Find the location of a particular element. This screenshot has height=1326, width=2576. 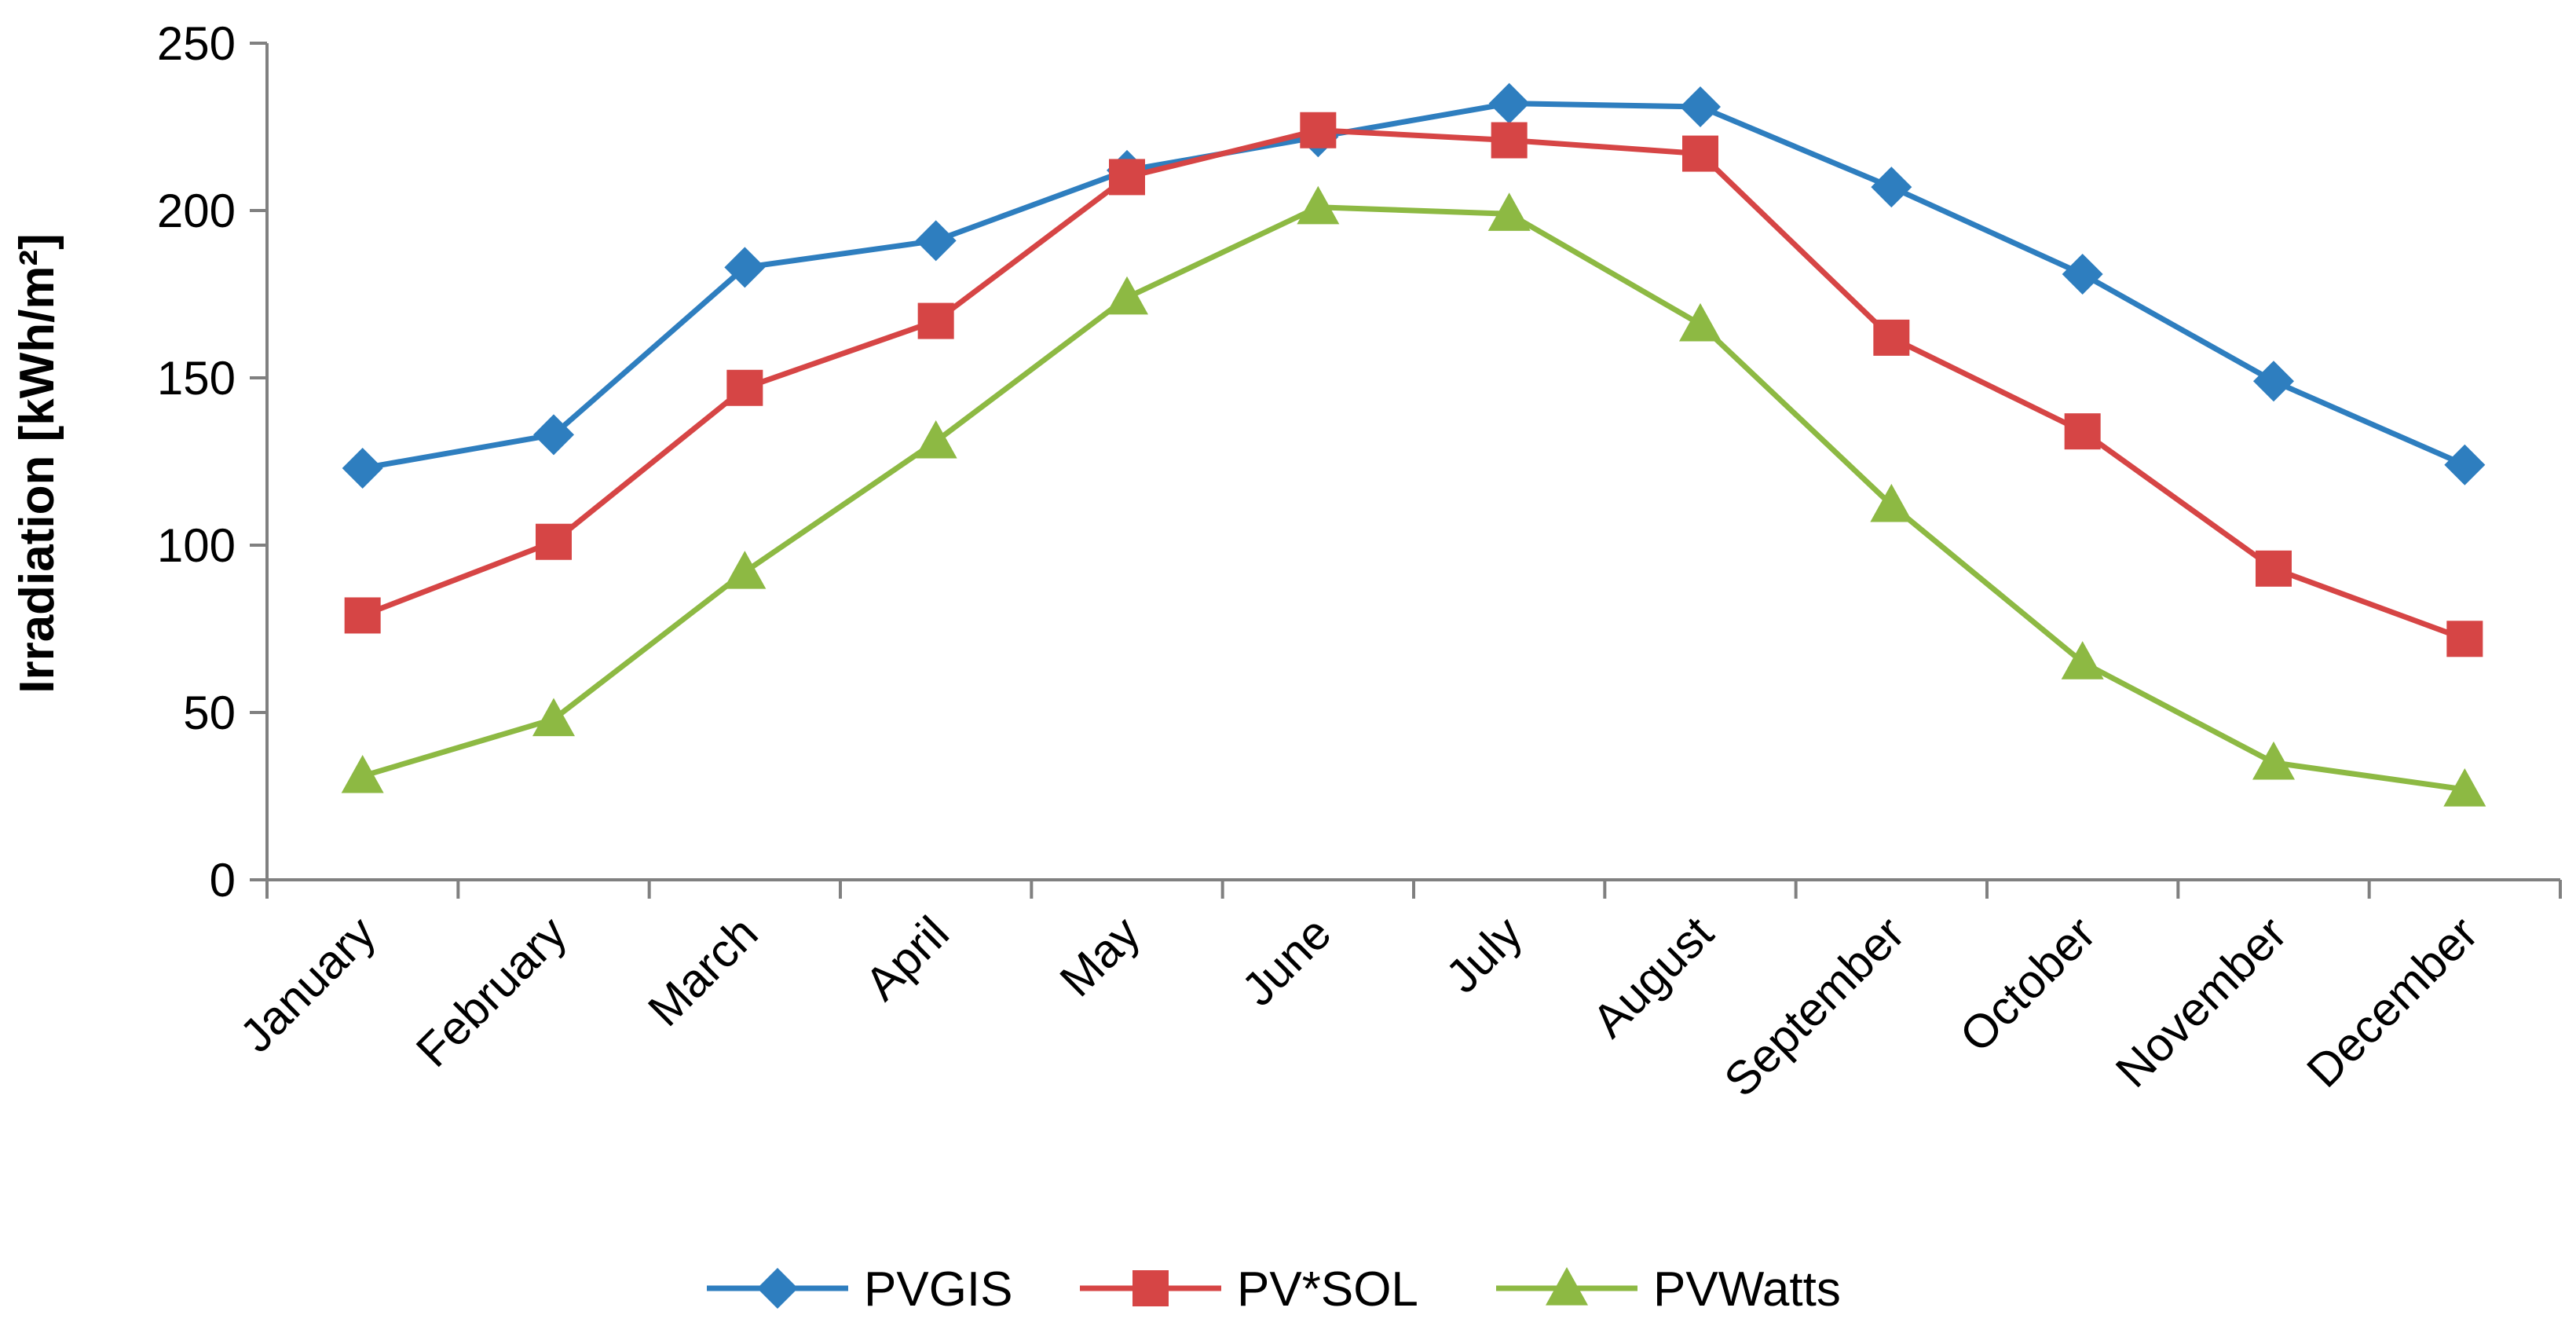

x-tick-label: July is located at coordinates (1484, 955).